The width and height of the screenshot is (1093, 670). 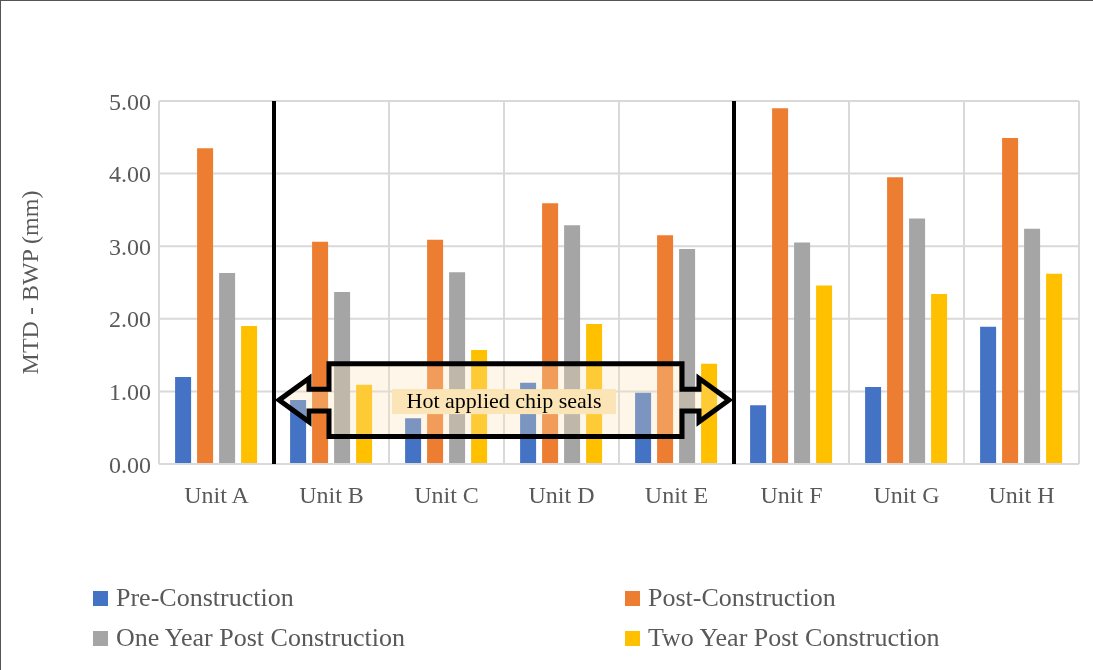 I want to click on legend-label: One Year Post Construction, so click(x=260, y=638).